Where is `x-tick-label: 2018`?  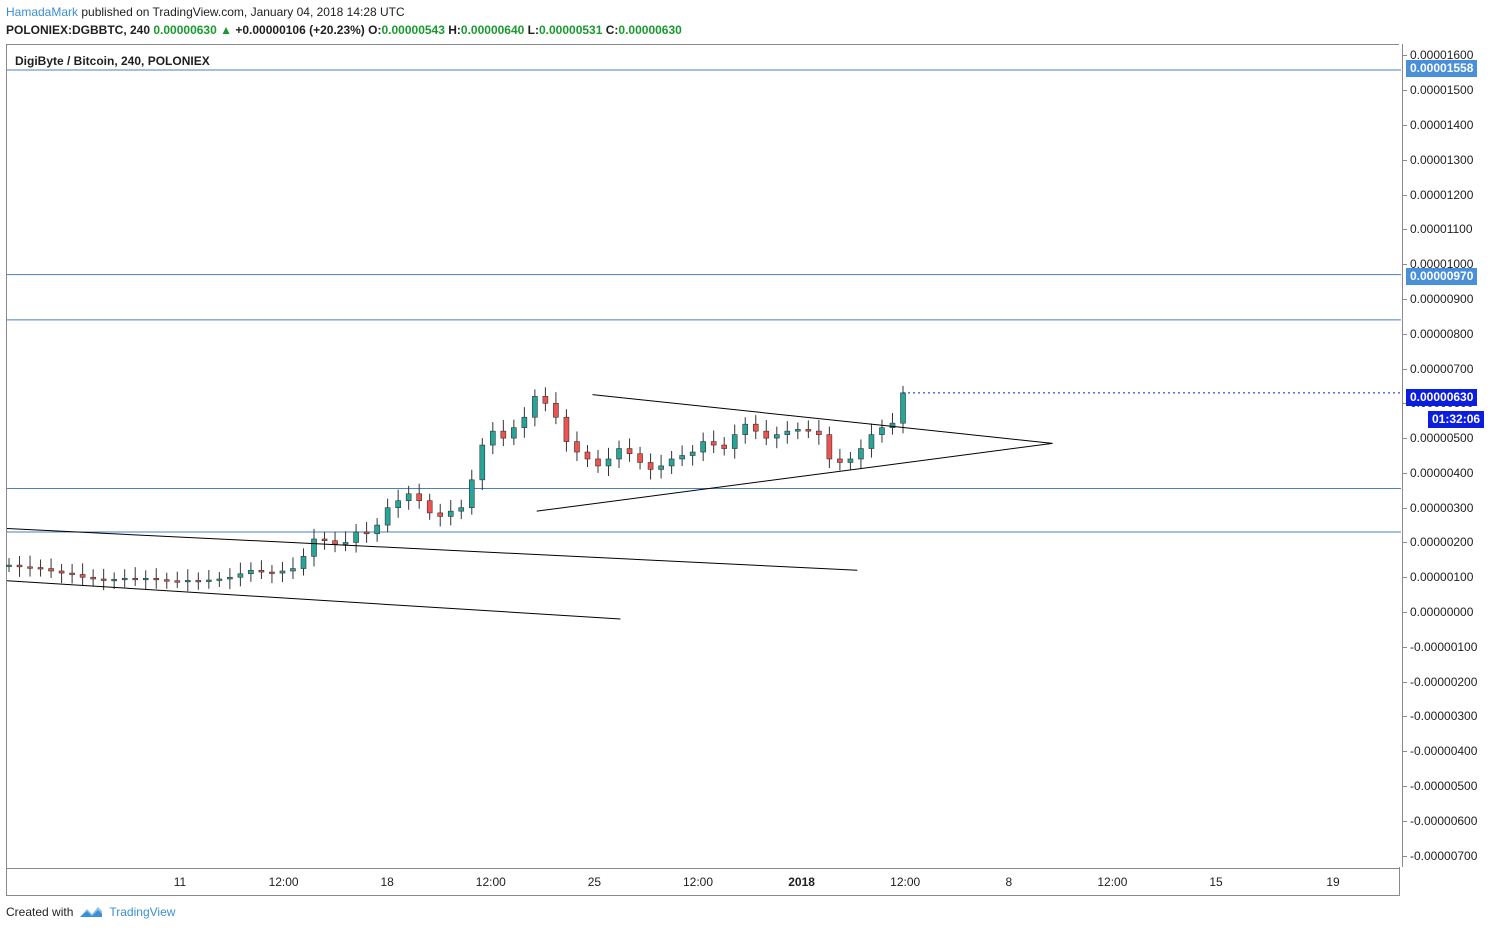
x-tick-label: 2018 is located at coordinates (801, 882).